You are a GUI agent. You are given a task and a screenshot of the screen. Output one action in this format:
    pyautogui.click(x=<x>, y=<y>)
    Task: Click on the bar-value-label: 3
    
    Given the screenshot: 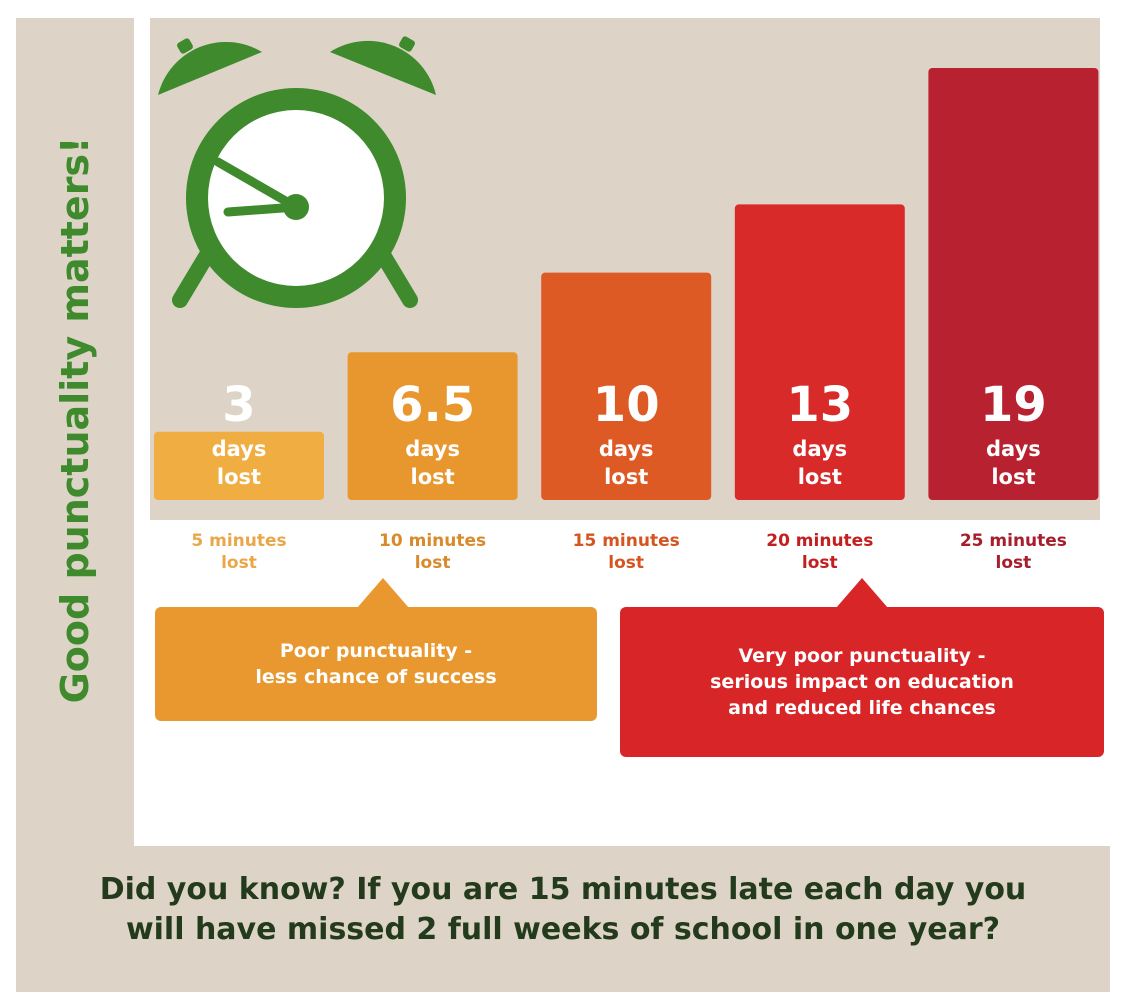 What is the action you would take?
    pyautogui.click(x=238, y=405)
    